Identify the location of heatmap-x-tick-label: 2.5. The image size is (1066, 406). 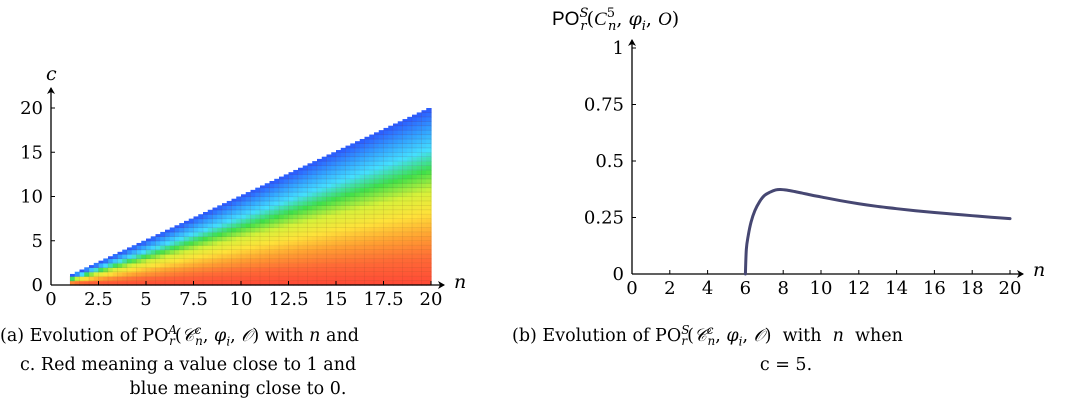
(98, 299).